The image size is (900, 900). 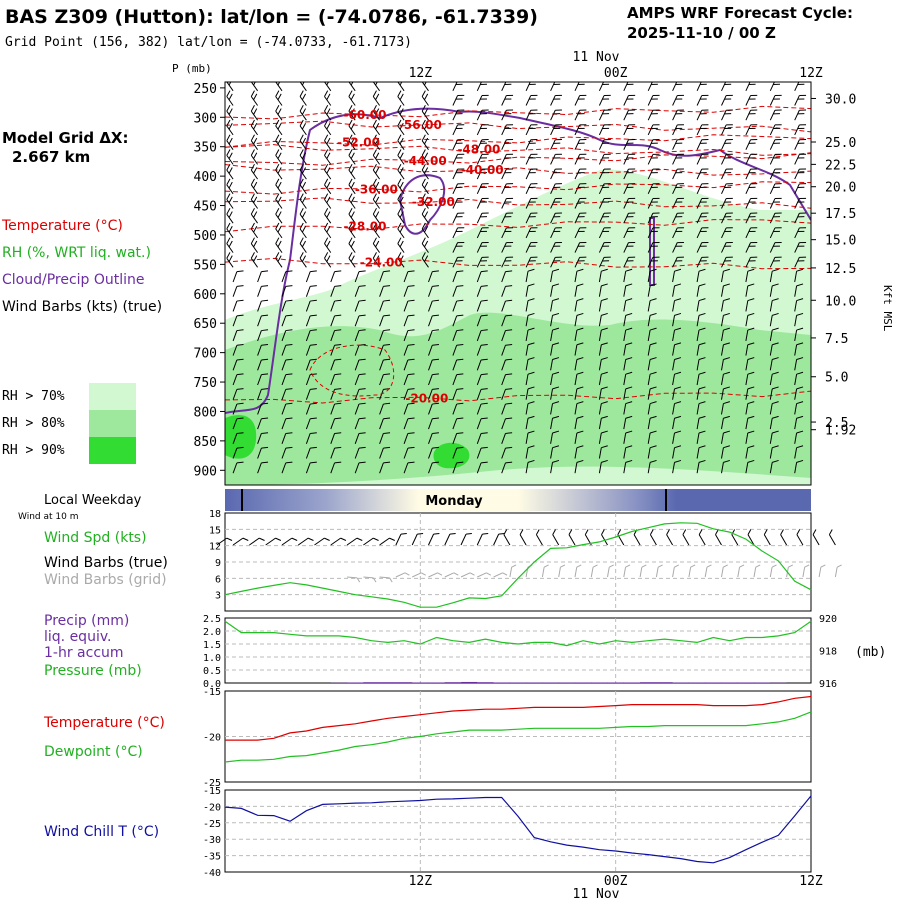 I want to click on rh90-label: RH > 90%, so click(x=33, y=450).